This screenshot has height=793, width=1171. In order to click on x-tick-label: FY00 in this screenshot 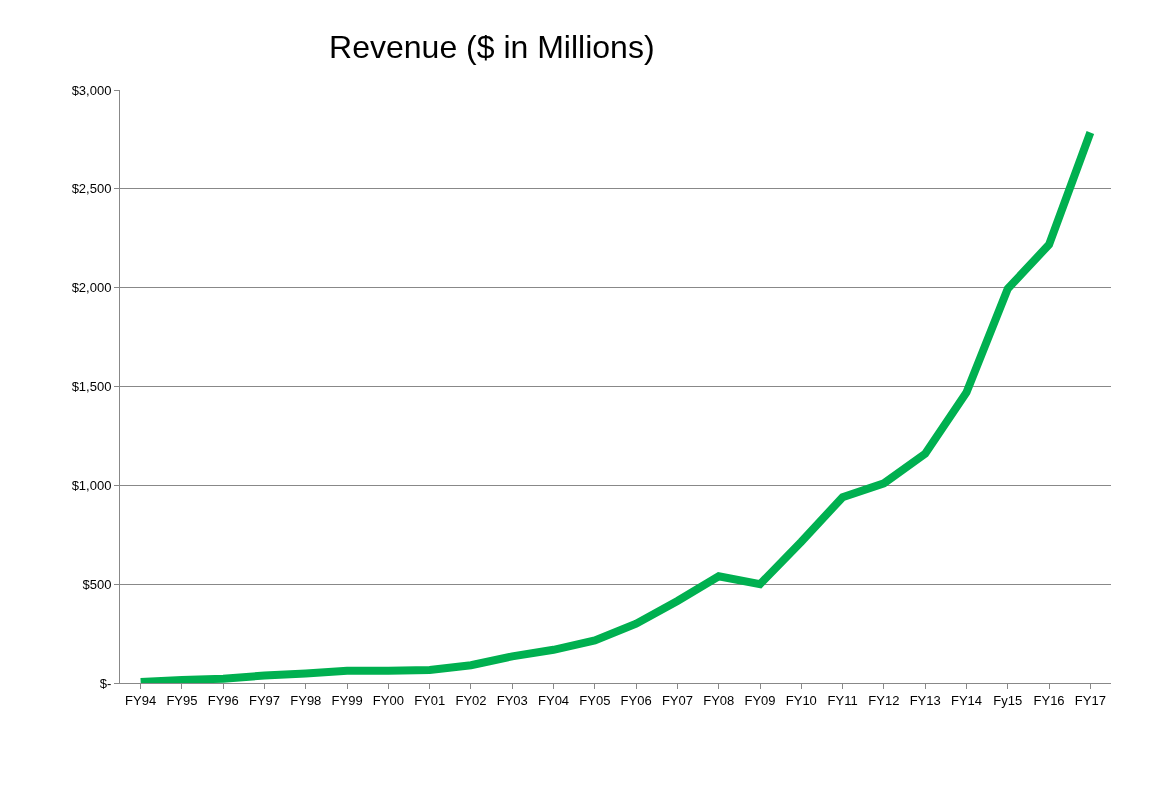, I will do `click(388, 700)`.